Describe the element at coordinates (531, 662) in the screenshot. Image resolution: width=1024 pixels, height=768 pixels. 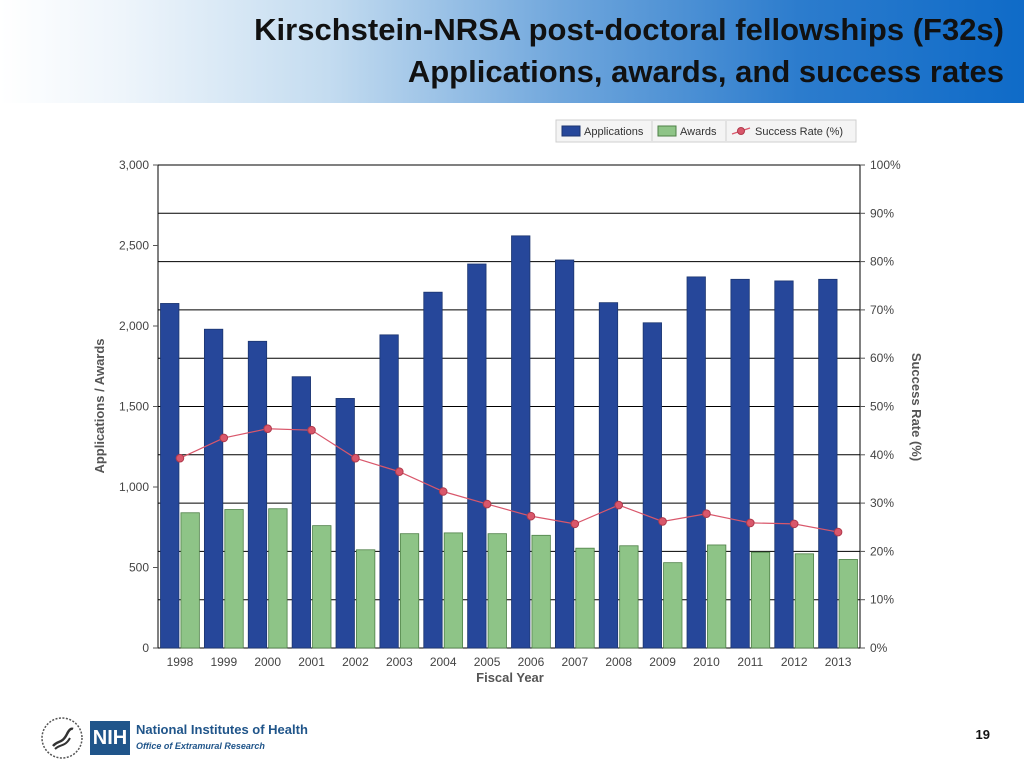
I see `x-tick-label: 2006` at that location.